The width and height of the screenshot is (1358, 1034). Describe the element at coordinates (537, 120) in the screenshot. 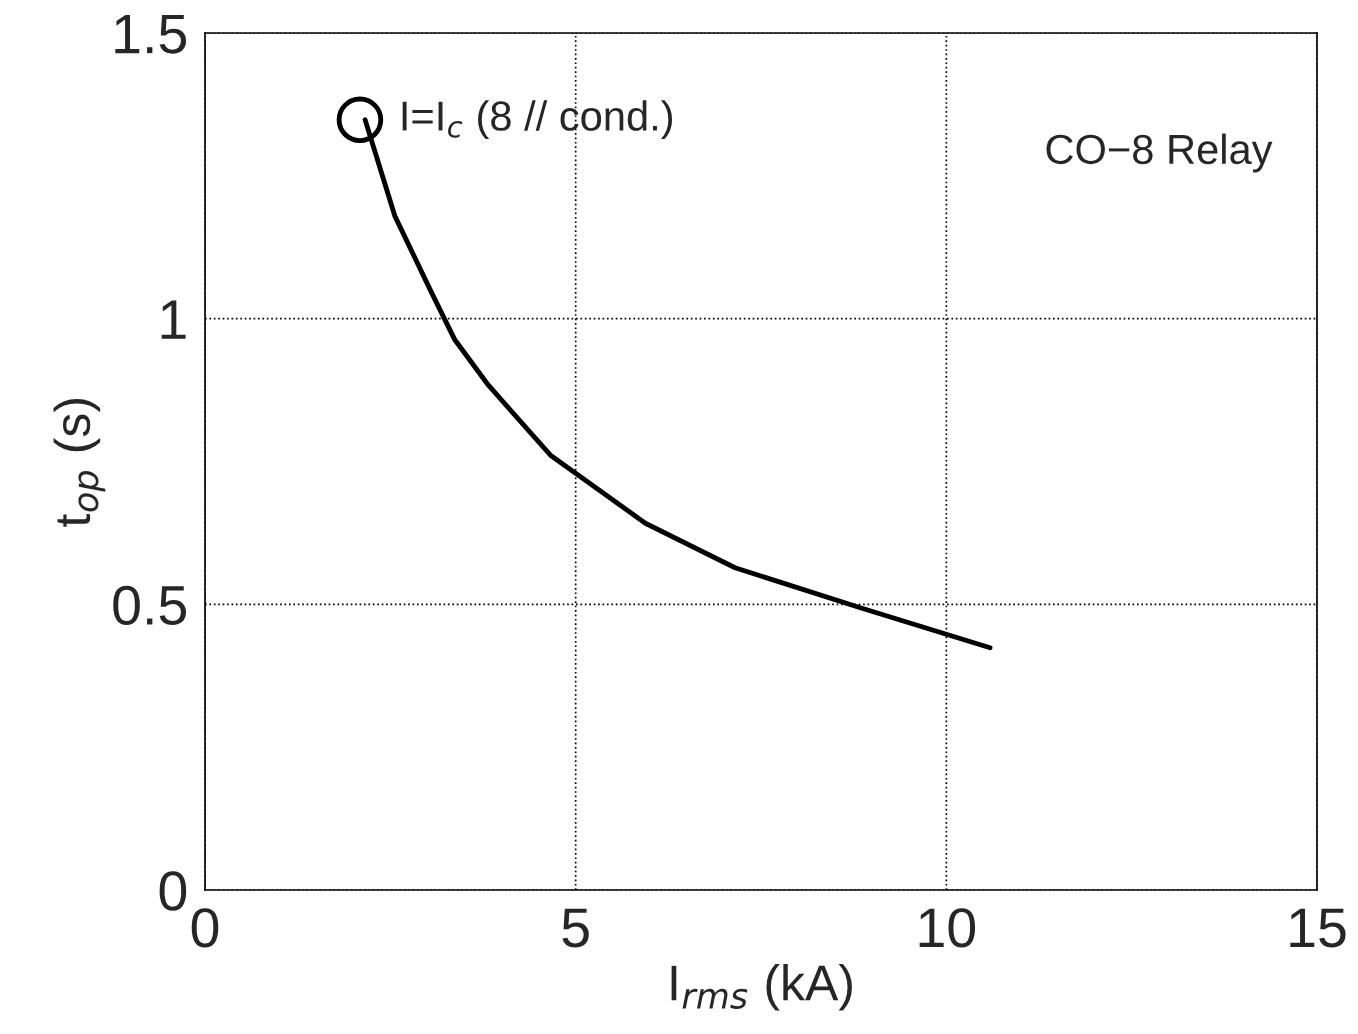

I see `annotation: I=I$_{c}$ (8 // cond.)` at that location.